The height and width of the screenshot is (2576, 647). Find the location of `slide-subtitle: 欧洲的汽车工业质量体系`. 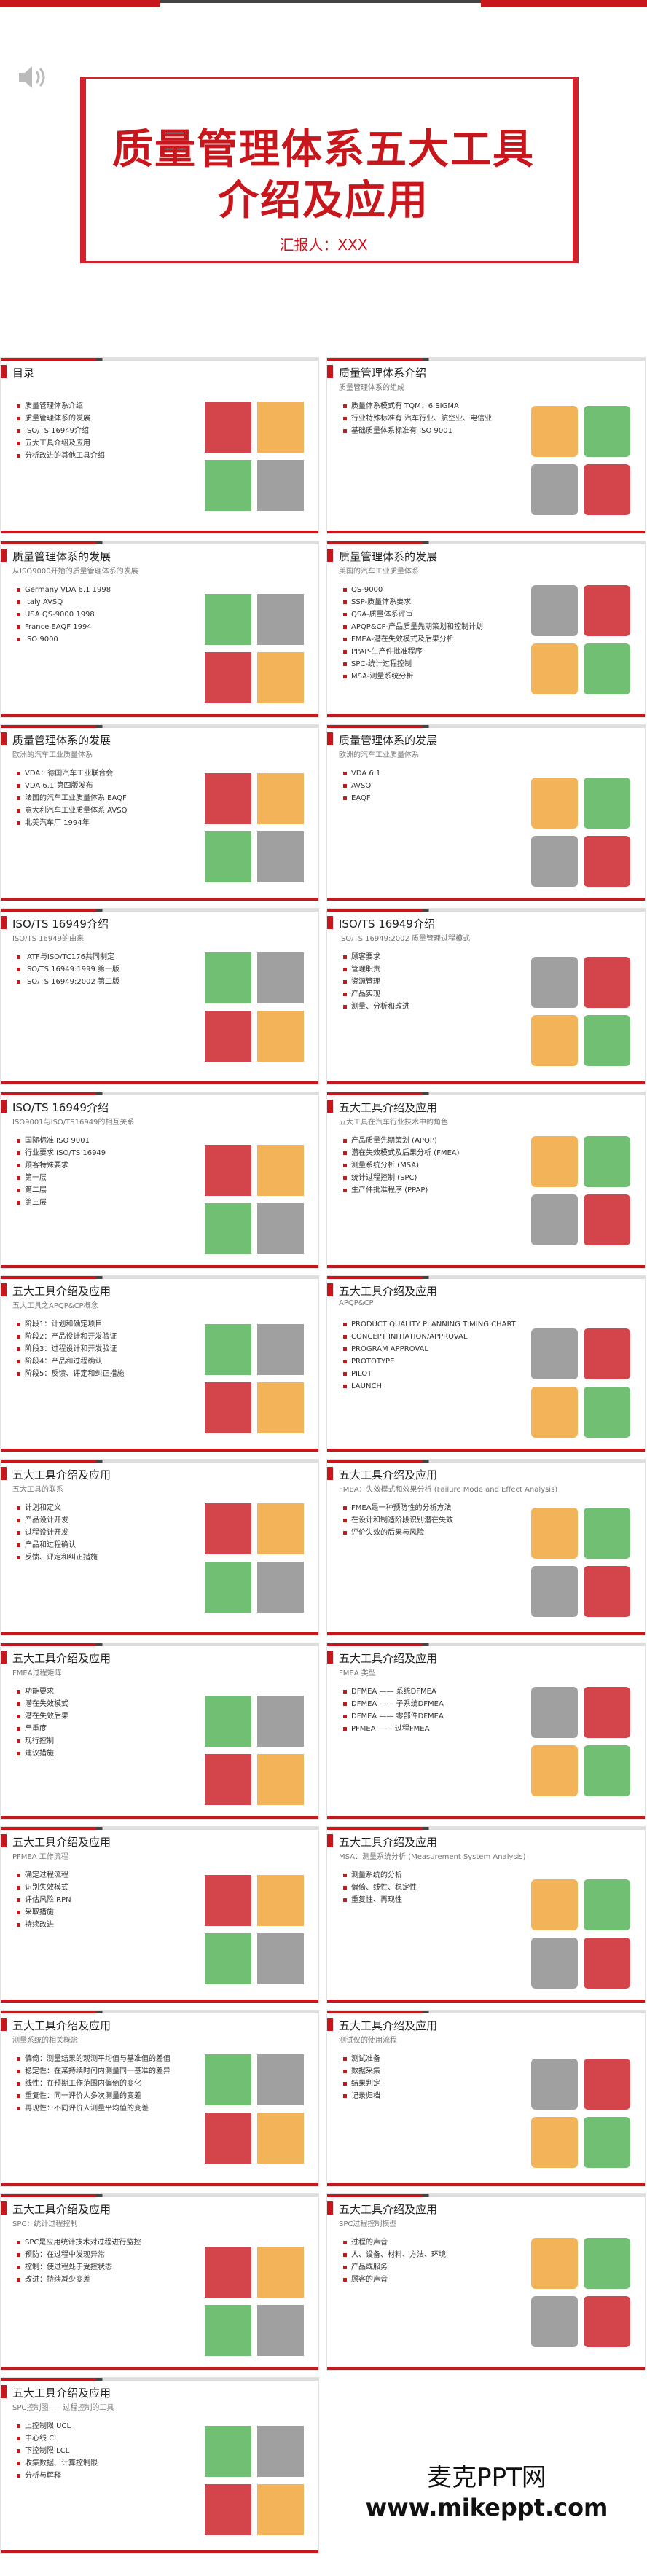

slide-subtitle: 欧洲的汽车工业质量体系 is located at coordinates (379, 755).